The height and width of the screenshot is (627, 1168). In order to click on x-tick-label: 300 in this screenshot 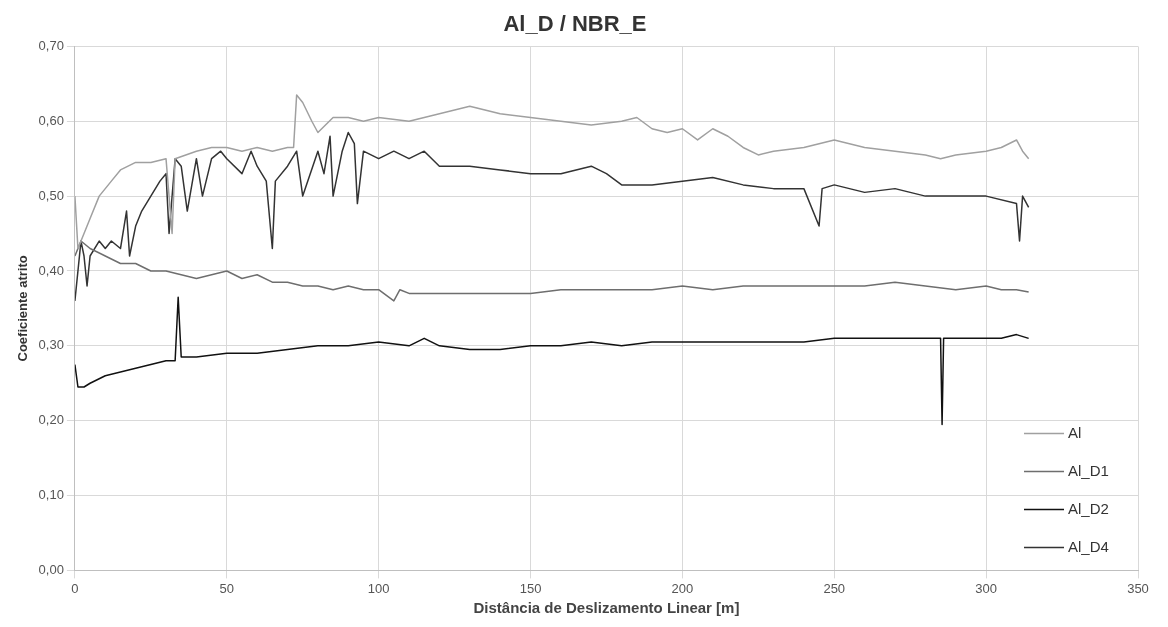, I will do `click(986, 588)`.